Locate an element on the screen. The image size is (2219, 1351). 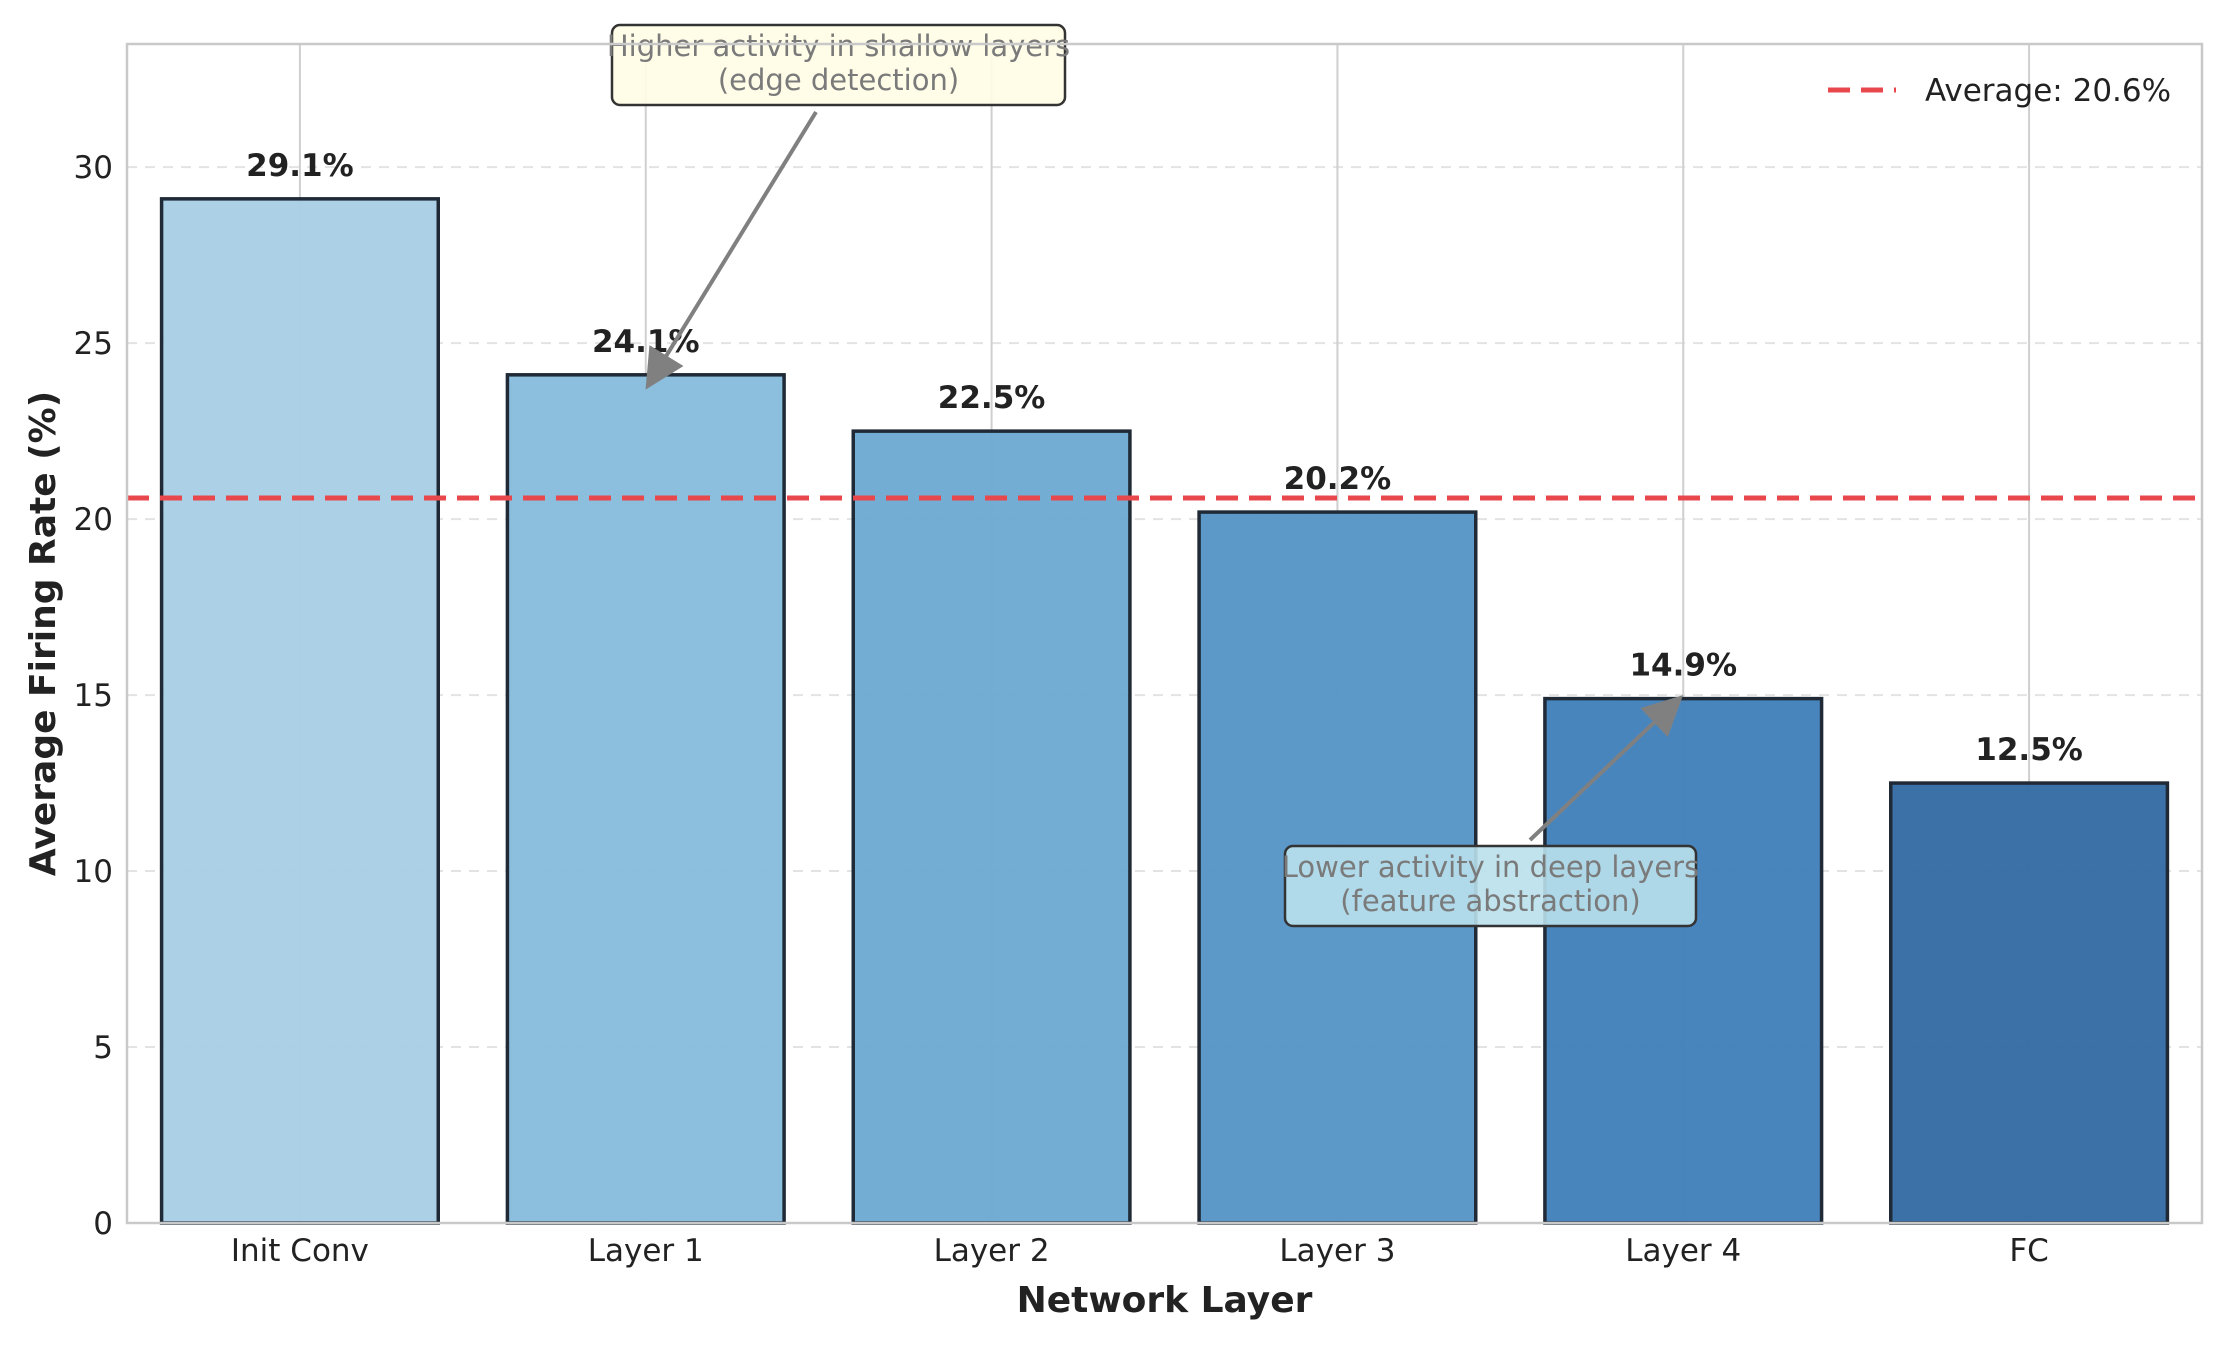
bar-fc is located at coordinates (2029, 1003).